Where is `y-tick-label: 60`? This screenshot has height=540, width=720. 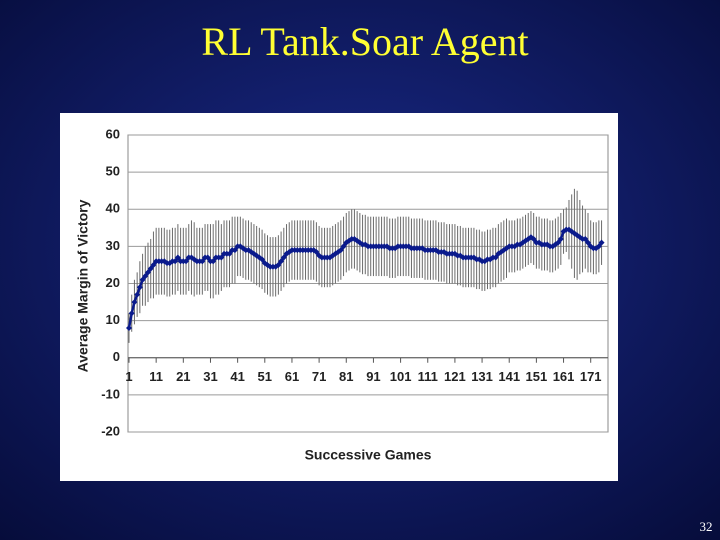 y-tick-label: 60 is located at coordinates (113, 133).